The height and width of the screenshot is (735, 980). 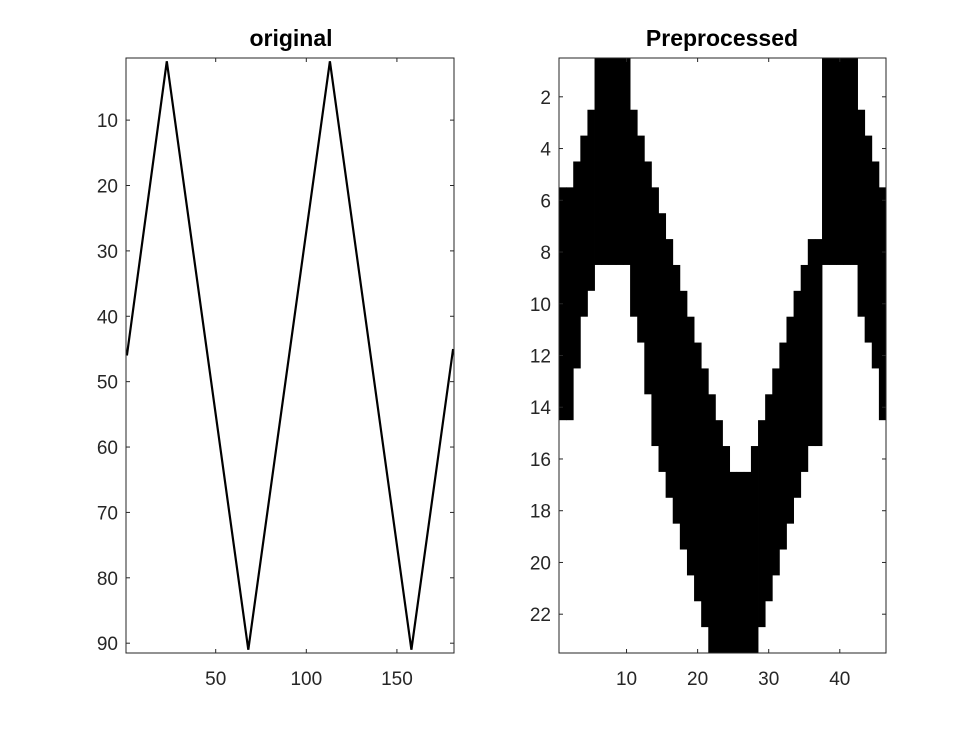 What do you see at coordinates (107, 644) in the screenshot?
I see `original-ytick-label: 90` at bounding box center [107, 644].